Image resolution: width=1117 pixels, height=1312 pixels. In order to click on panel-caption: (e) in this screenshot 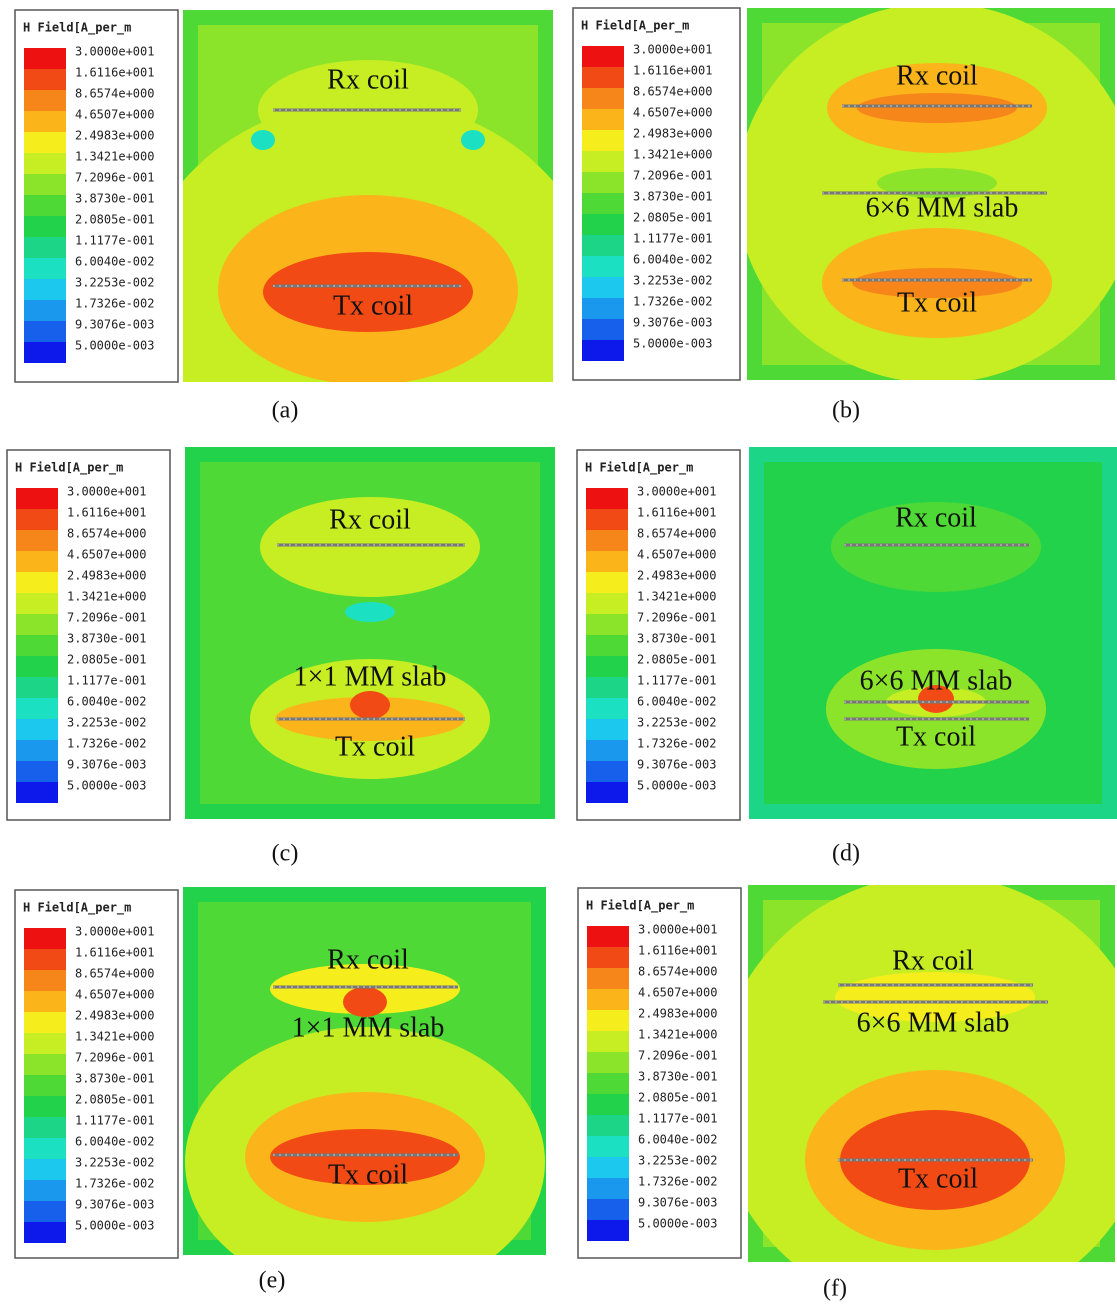, I will do `click(272, 1281)`.